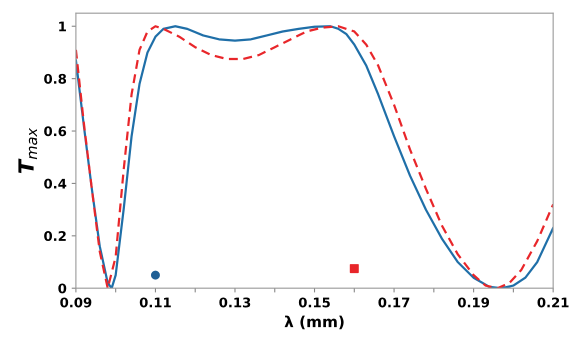 The height and width of the screenshot is (346, 575). What do you see at coordinates (55, 236) in the screenshot?
I see `y-tick-label: 0.2` at bounding box center [55, 236].